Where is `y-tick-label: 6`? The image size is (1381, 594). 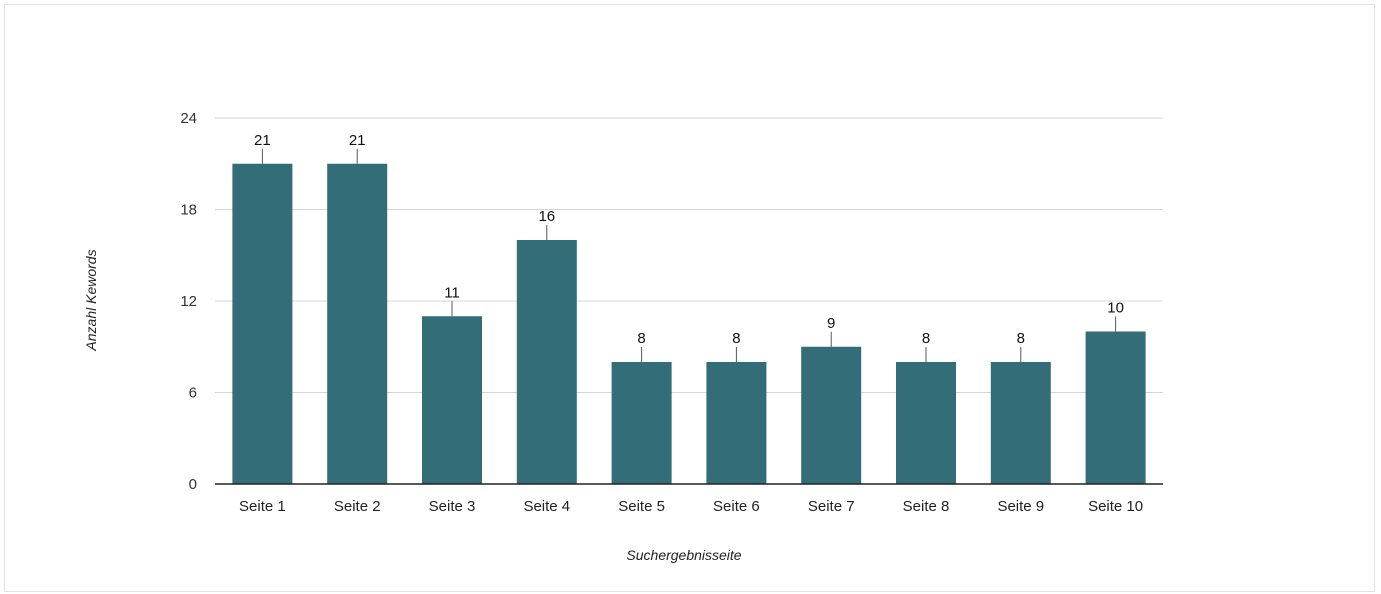 y-tick-label: 6 is located at coordinates (193, 393).